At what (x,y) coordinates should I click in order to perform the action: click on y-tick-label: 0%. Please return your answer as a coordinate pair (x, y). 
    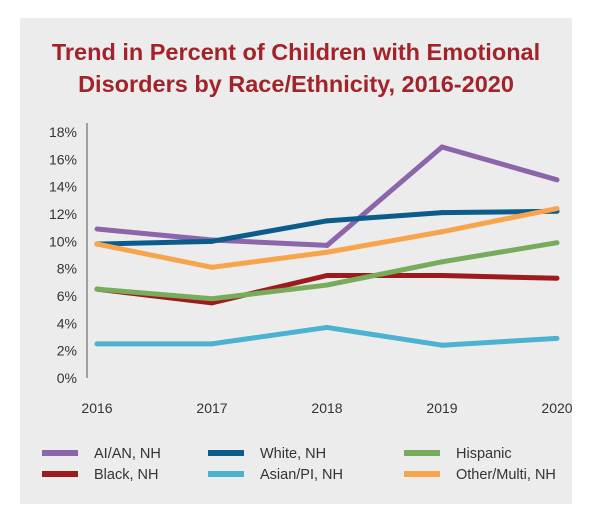
    Looking at the image, I should click on (67, 378).